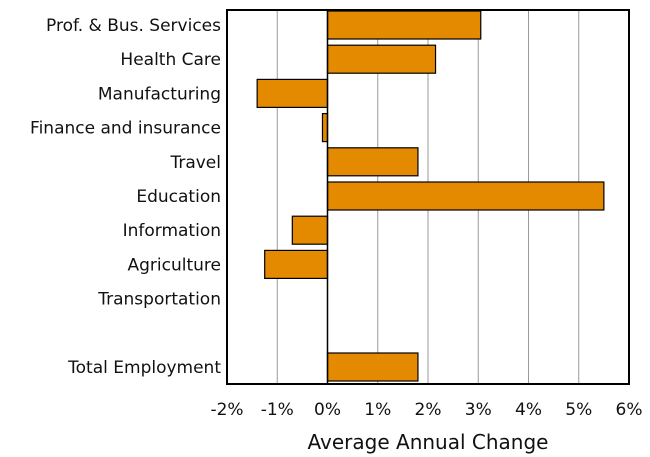 Image resolution: width=650 pixels, height=457 pixels. Describe the element at coordinates (578, 410) in the screenshot. I see `x-tick-label: 5%` at that location.